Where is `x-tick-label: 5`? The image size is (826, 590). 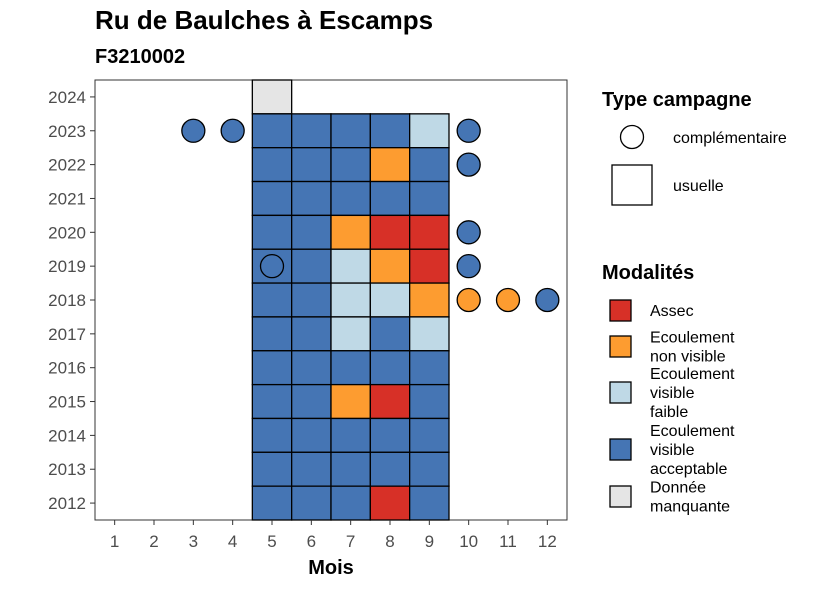
x-tick-label: 5 is located at coordinates (271, 541).